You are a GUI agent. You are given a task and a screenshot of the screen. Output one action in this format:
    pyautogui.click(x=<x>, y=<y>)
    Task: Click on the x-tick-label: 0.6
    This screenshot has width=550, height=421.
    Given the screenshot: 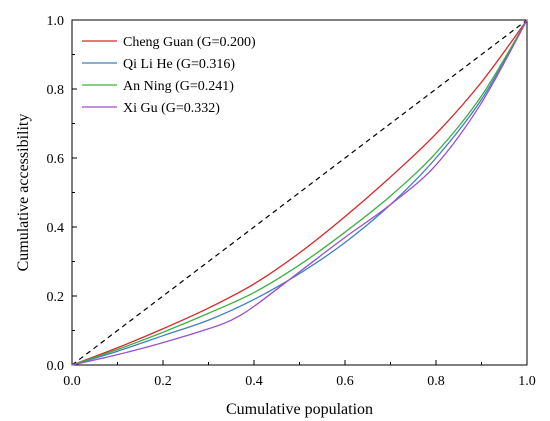 What is the action you would take?
    pyautogui.click(x=345, y=381)
    